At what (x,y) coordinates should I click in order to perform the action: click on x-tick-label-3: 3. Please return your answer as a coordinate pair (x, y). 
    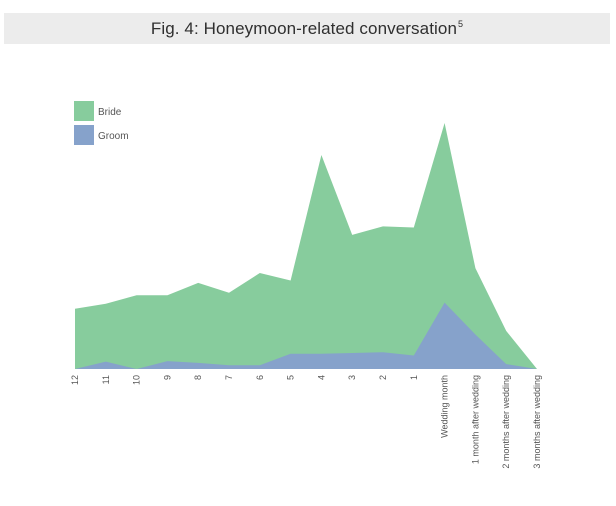
    Looking at the image, I should click on (352, 377).